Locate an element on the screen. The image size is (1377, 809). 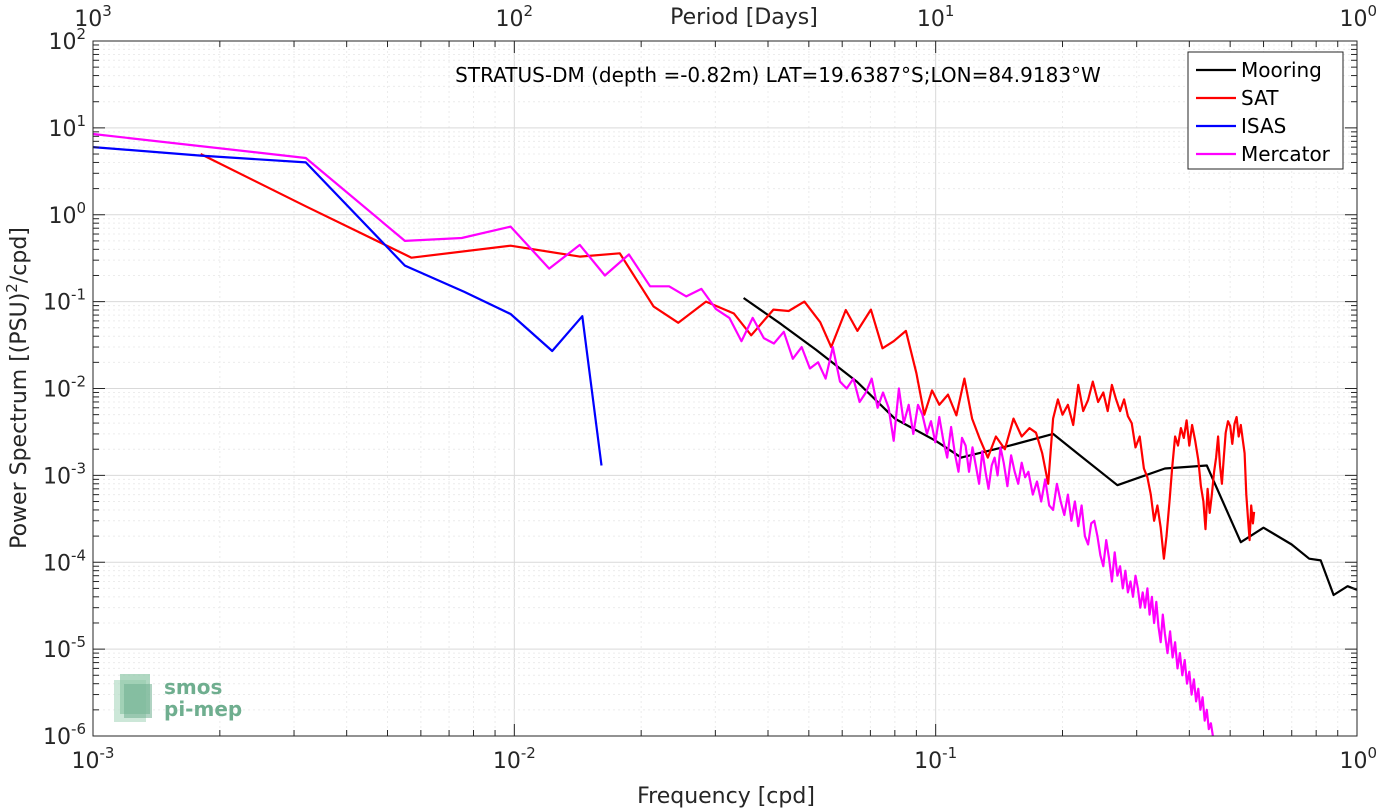
x-tick-label: 10⁰ is located at coordinates (1358, 759).